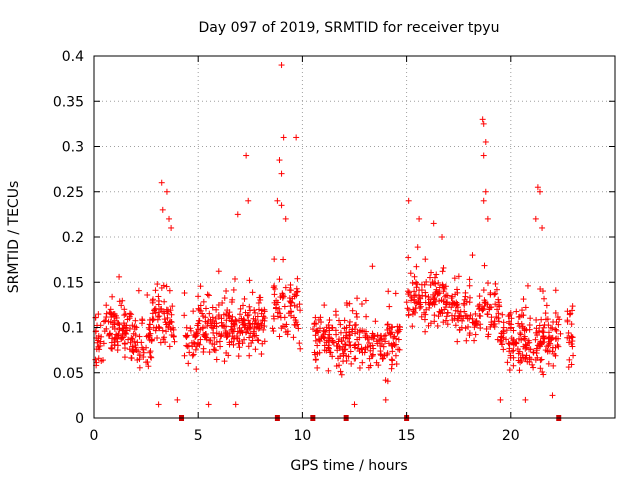 Image resolution: width=640 pixels, height=480 pixels. Describe the element at coordinates (73, 148) in the screenshot. I see `y-tick-label: 0.3` at that location.